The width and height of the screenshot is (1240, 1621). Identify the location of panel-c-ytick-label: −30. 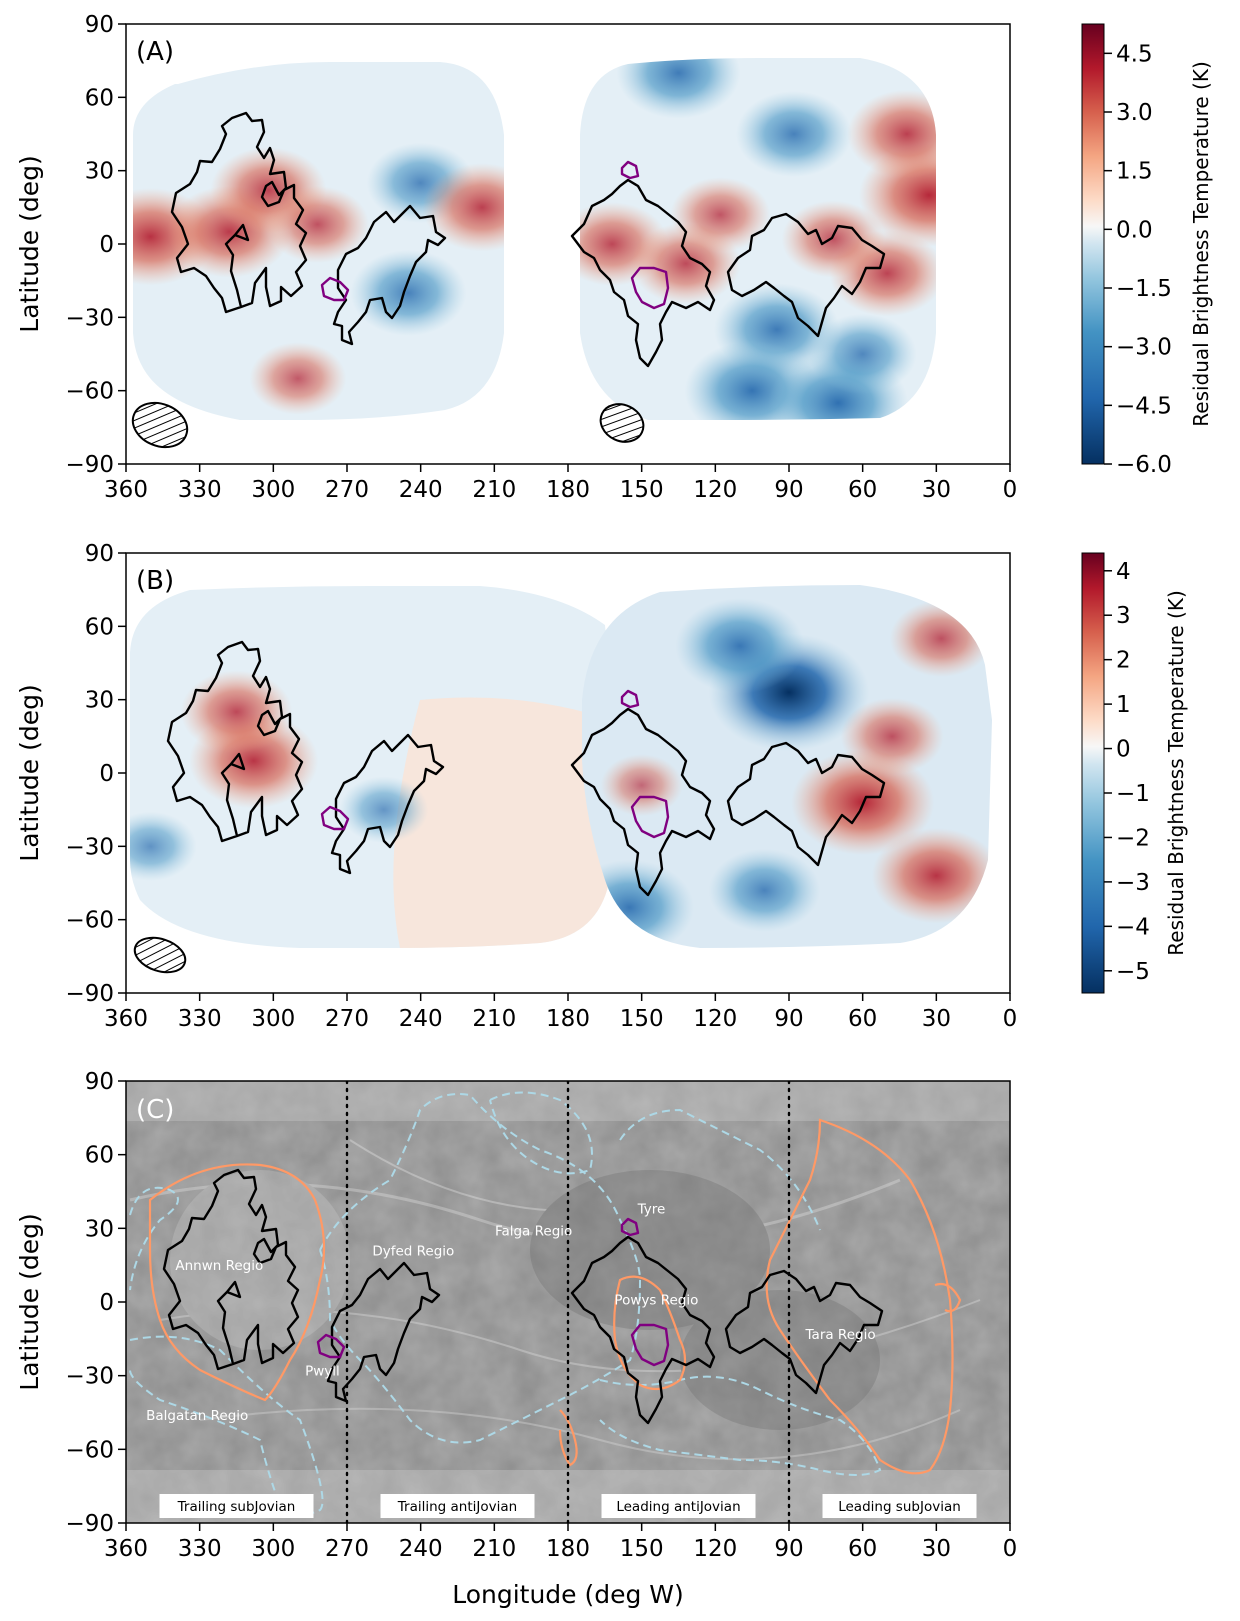
(89, 1377).